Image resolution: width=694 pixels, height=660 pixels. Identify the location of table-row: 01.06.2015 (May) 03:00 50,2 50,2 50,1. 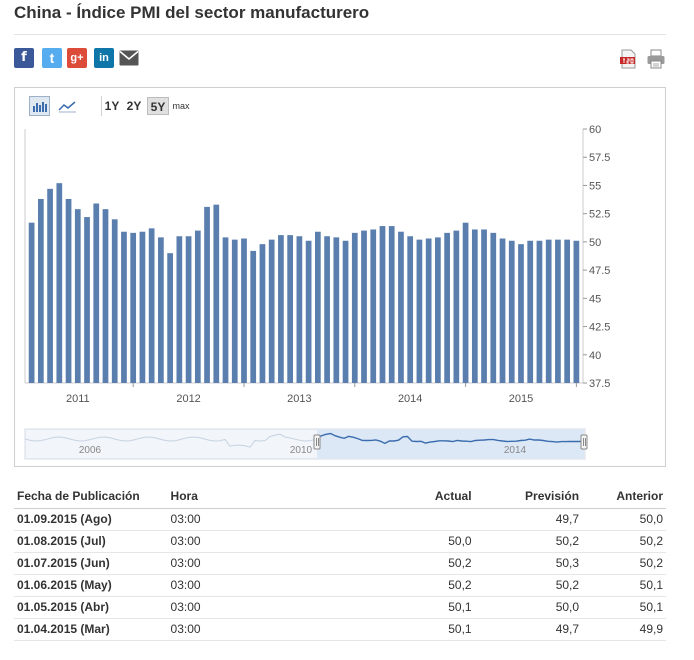
(340, 585).